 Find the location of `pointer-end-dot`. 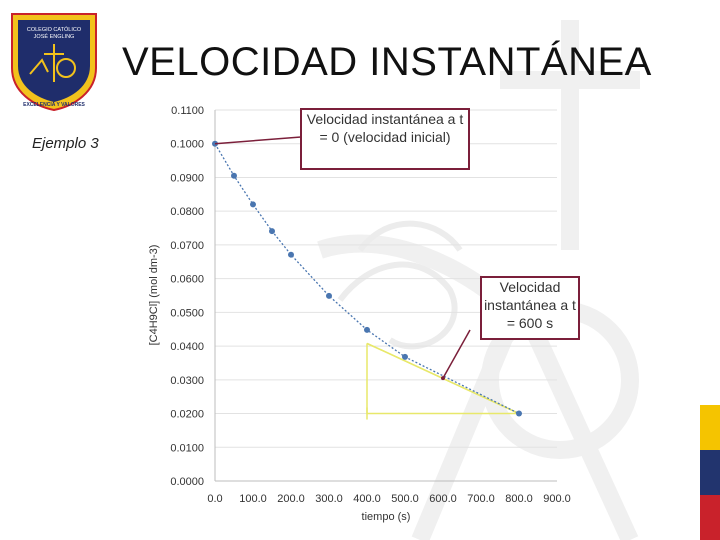

pointer-end-dot is located at coordinates (443, 378).